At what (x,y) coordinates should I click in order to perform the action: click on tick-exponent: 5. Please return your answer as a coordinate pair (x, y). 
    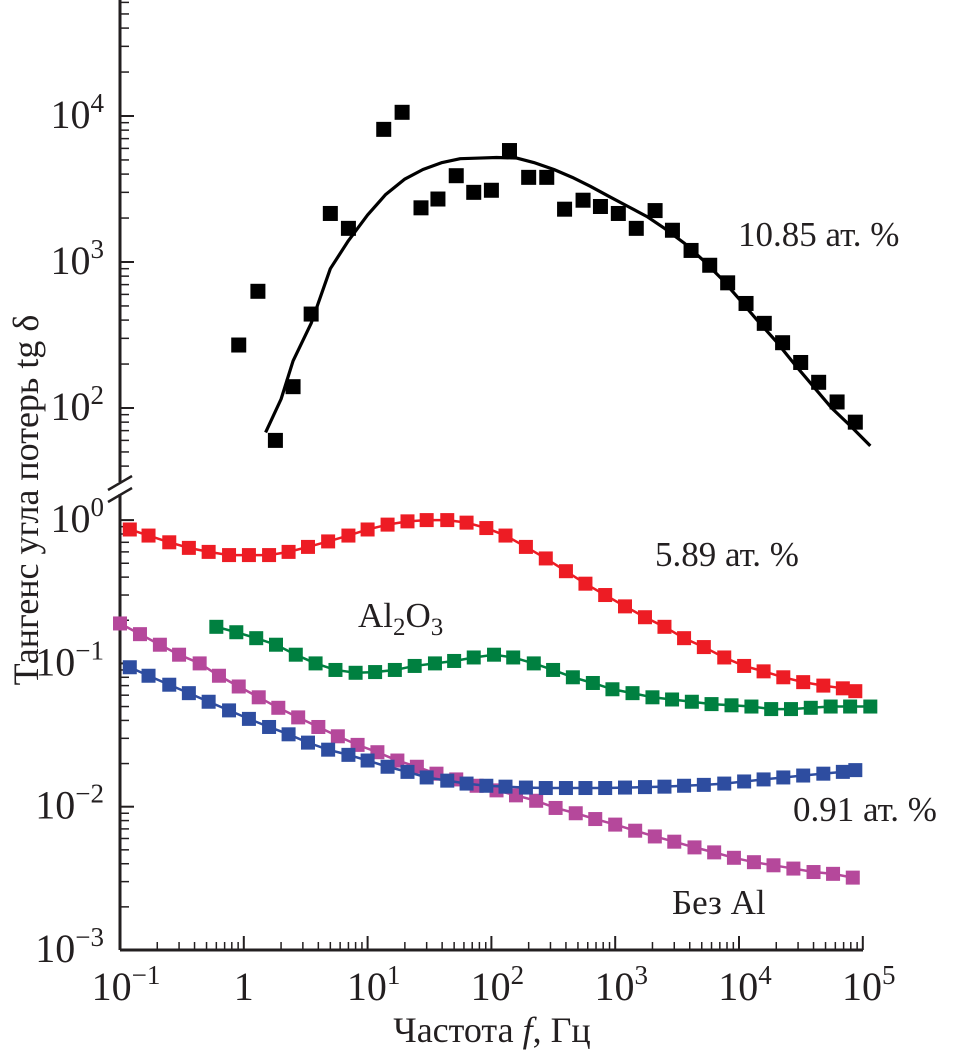
    Looking at the image, I should click on (889, 975).